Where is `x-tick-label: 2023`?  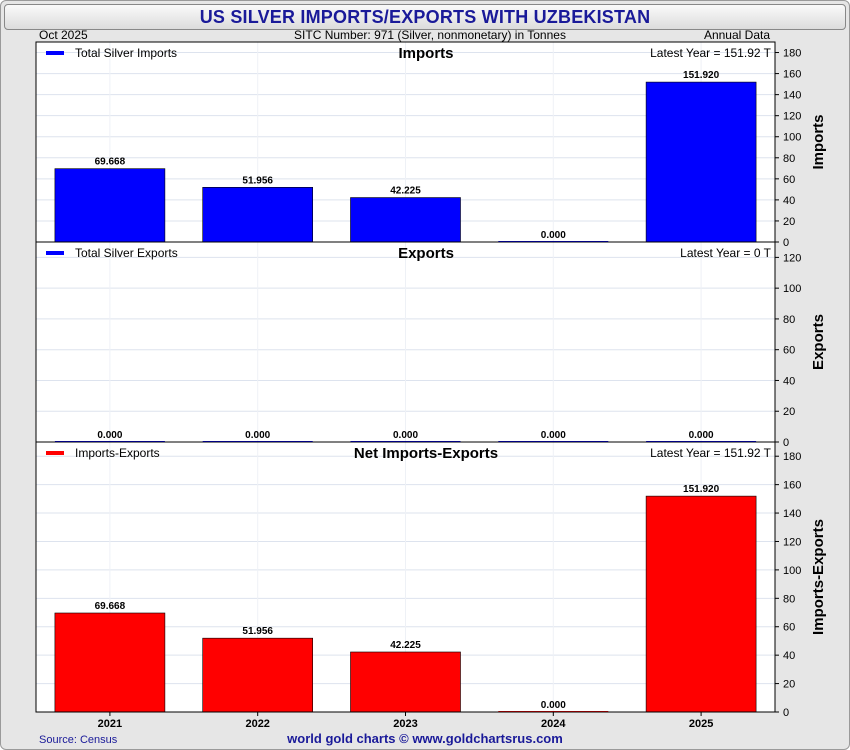
x-tick-label: 2023 is located at coordinates (405, 724).